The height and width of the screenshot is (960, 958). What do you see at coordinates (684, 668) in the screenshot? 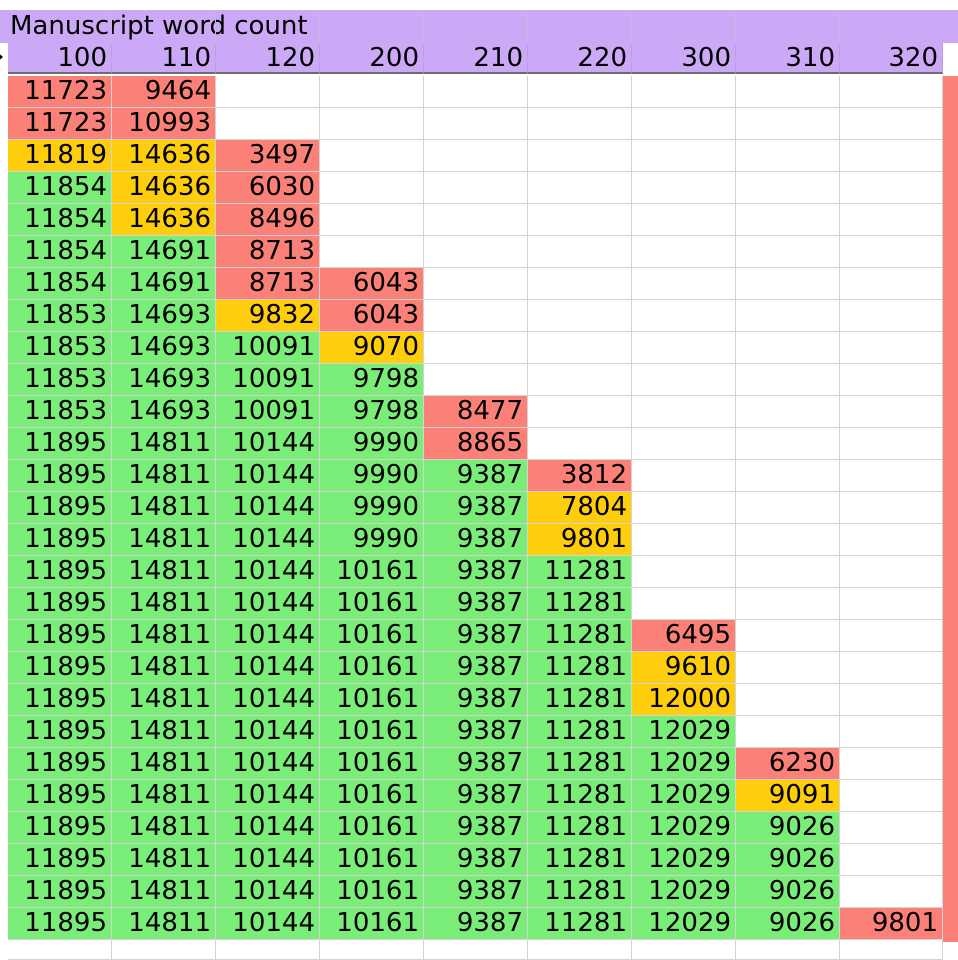
I see `cell-value: 9610` at bounding box center [684, 668].